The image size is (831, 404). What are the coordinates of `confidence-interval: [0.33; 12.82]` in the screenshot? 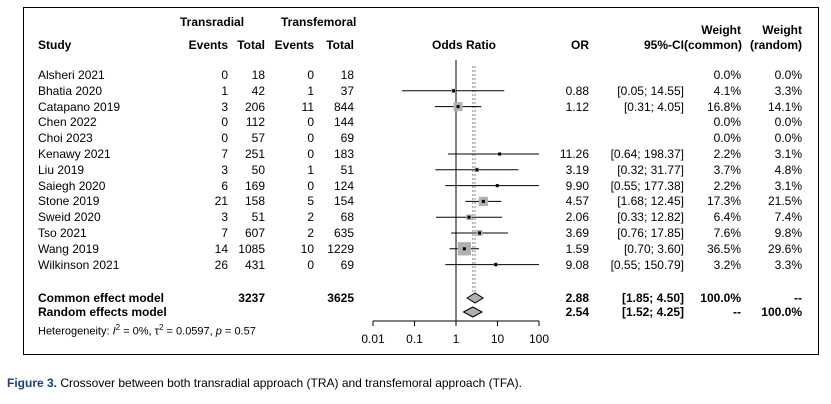 It's located at (650, 217).